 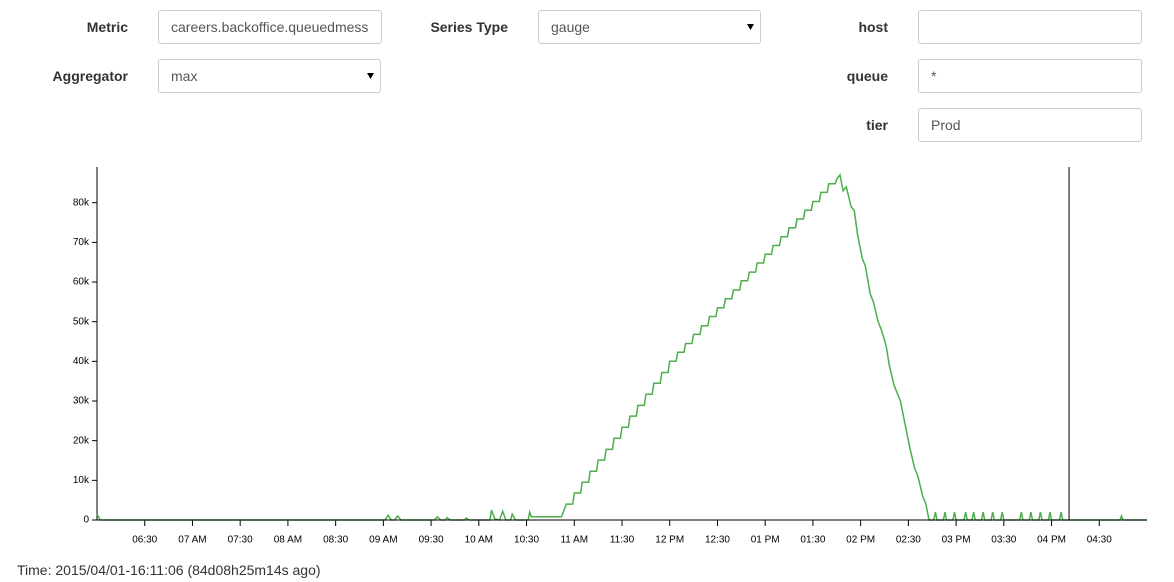 What do you see at coordinates (649, 27) in the screenshot?
I see `series-type-select: gauge` at bounding box center [649, 27].